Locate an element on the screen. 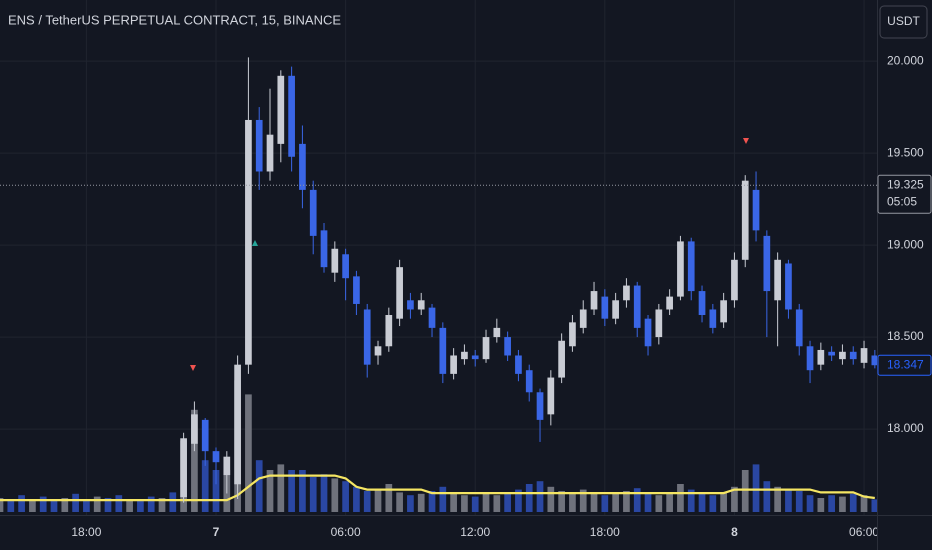 This screenshot has height=550, width=932. currency-button is located at coordinates (903, 22).